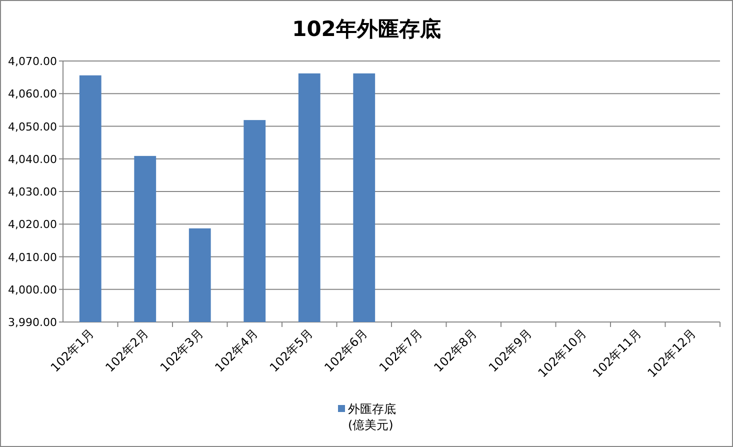  I want to click on y-tick-label: 4,070.00, so click(32, 61).